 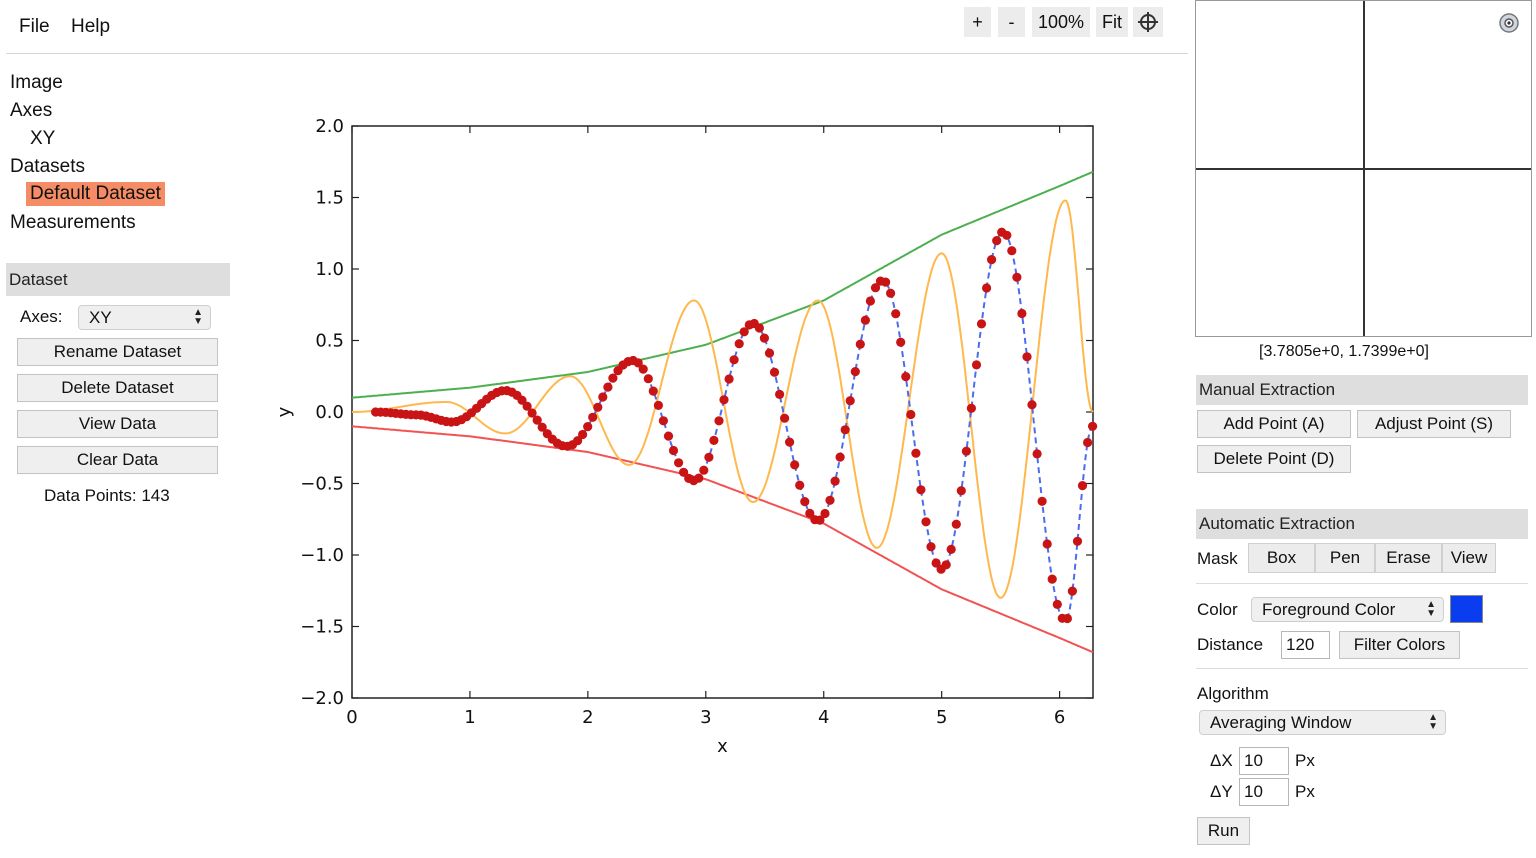 I want to click on rename-dataset-button: Rename Dataset, so click(x=117, y=352).